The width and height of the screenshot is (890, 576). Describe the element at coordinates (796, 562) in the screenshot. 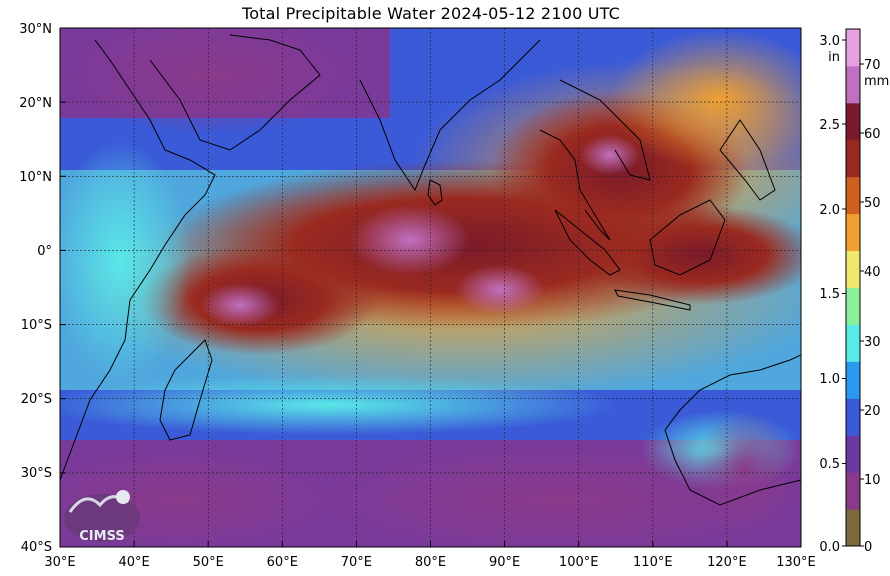

I see `lon-label: 130°E` at that location.